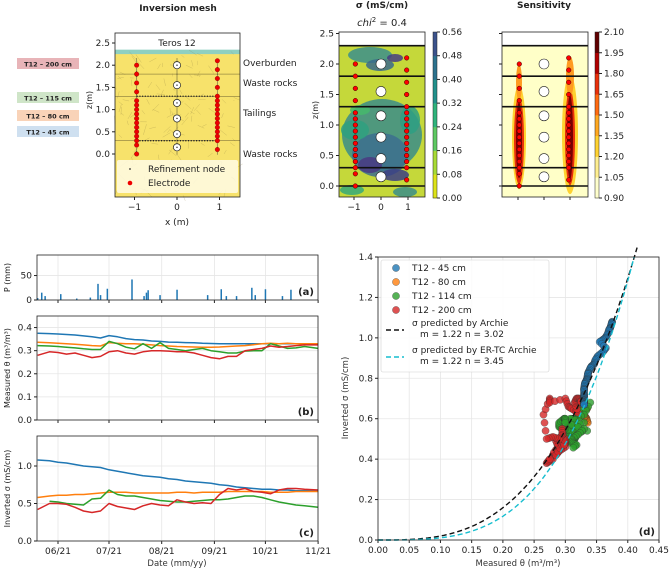 The height and width of the screenshot is (571, 669). Describe the element at coordinates (409, 551) in the screenshot. I see `x-tick-label: 0.05` at that location.